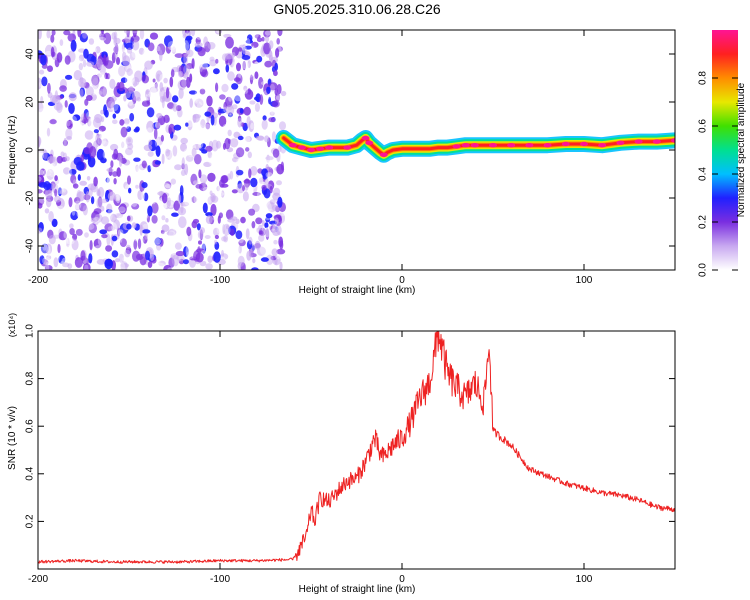  What do you see at coordinates (30, 331) in the screenshot?
I see `y-tick-label: 1.0` at bounding box center [30, 331].